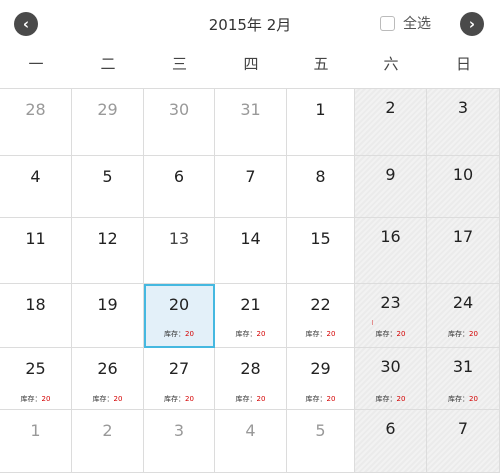  What do you see at coordinates (463, 251) in the screenshot?
I see `day-cell: 17` at bounding box center [463, 251].